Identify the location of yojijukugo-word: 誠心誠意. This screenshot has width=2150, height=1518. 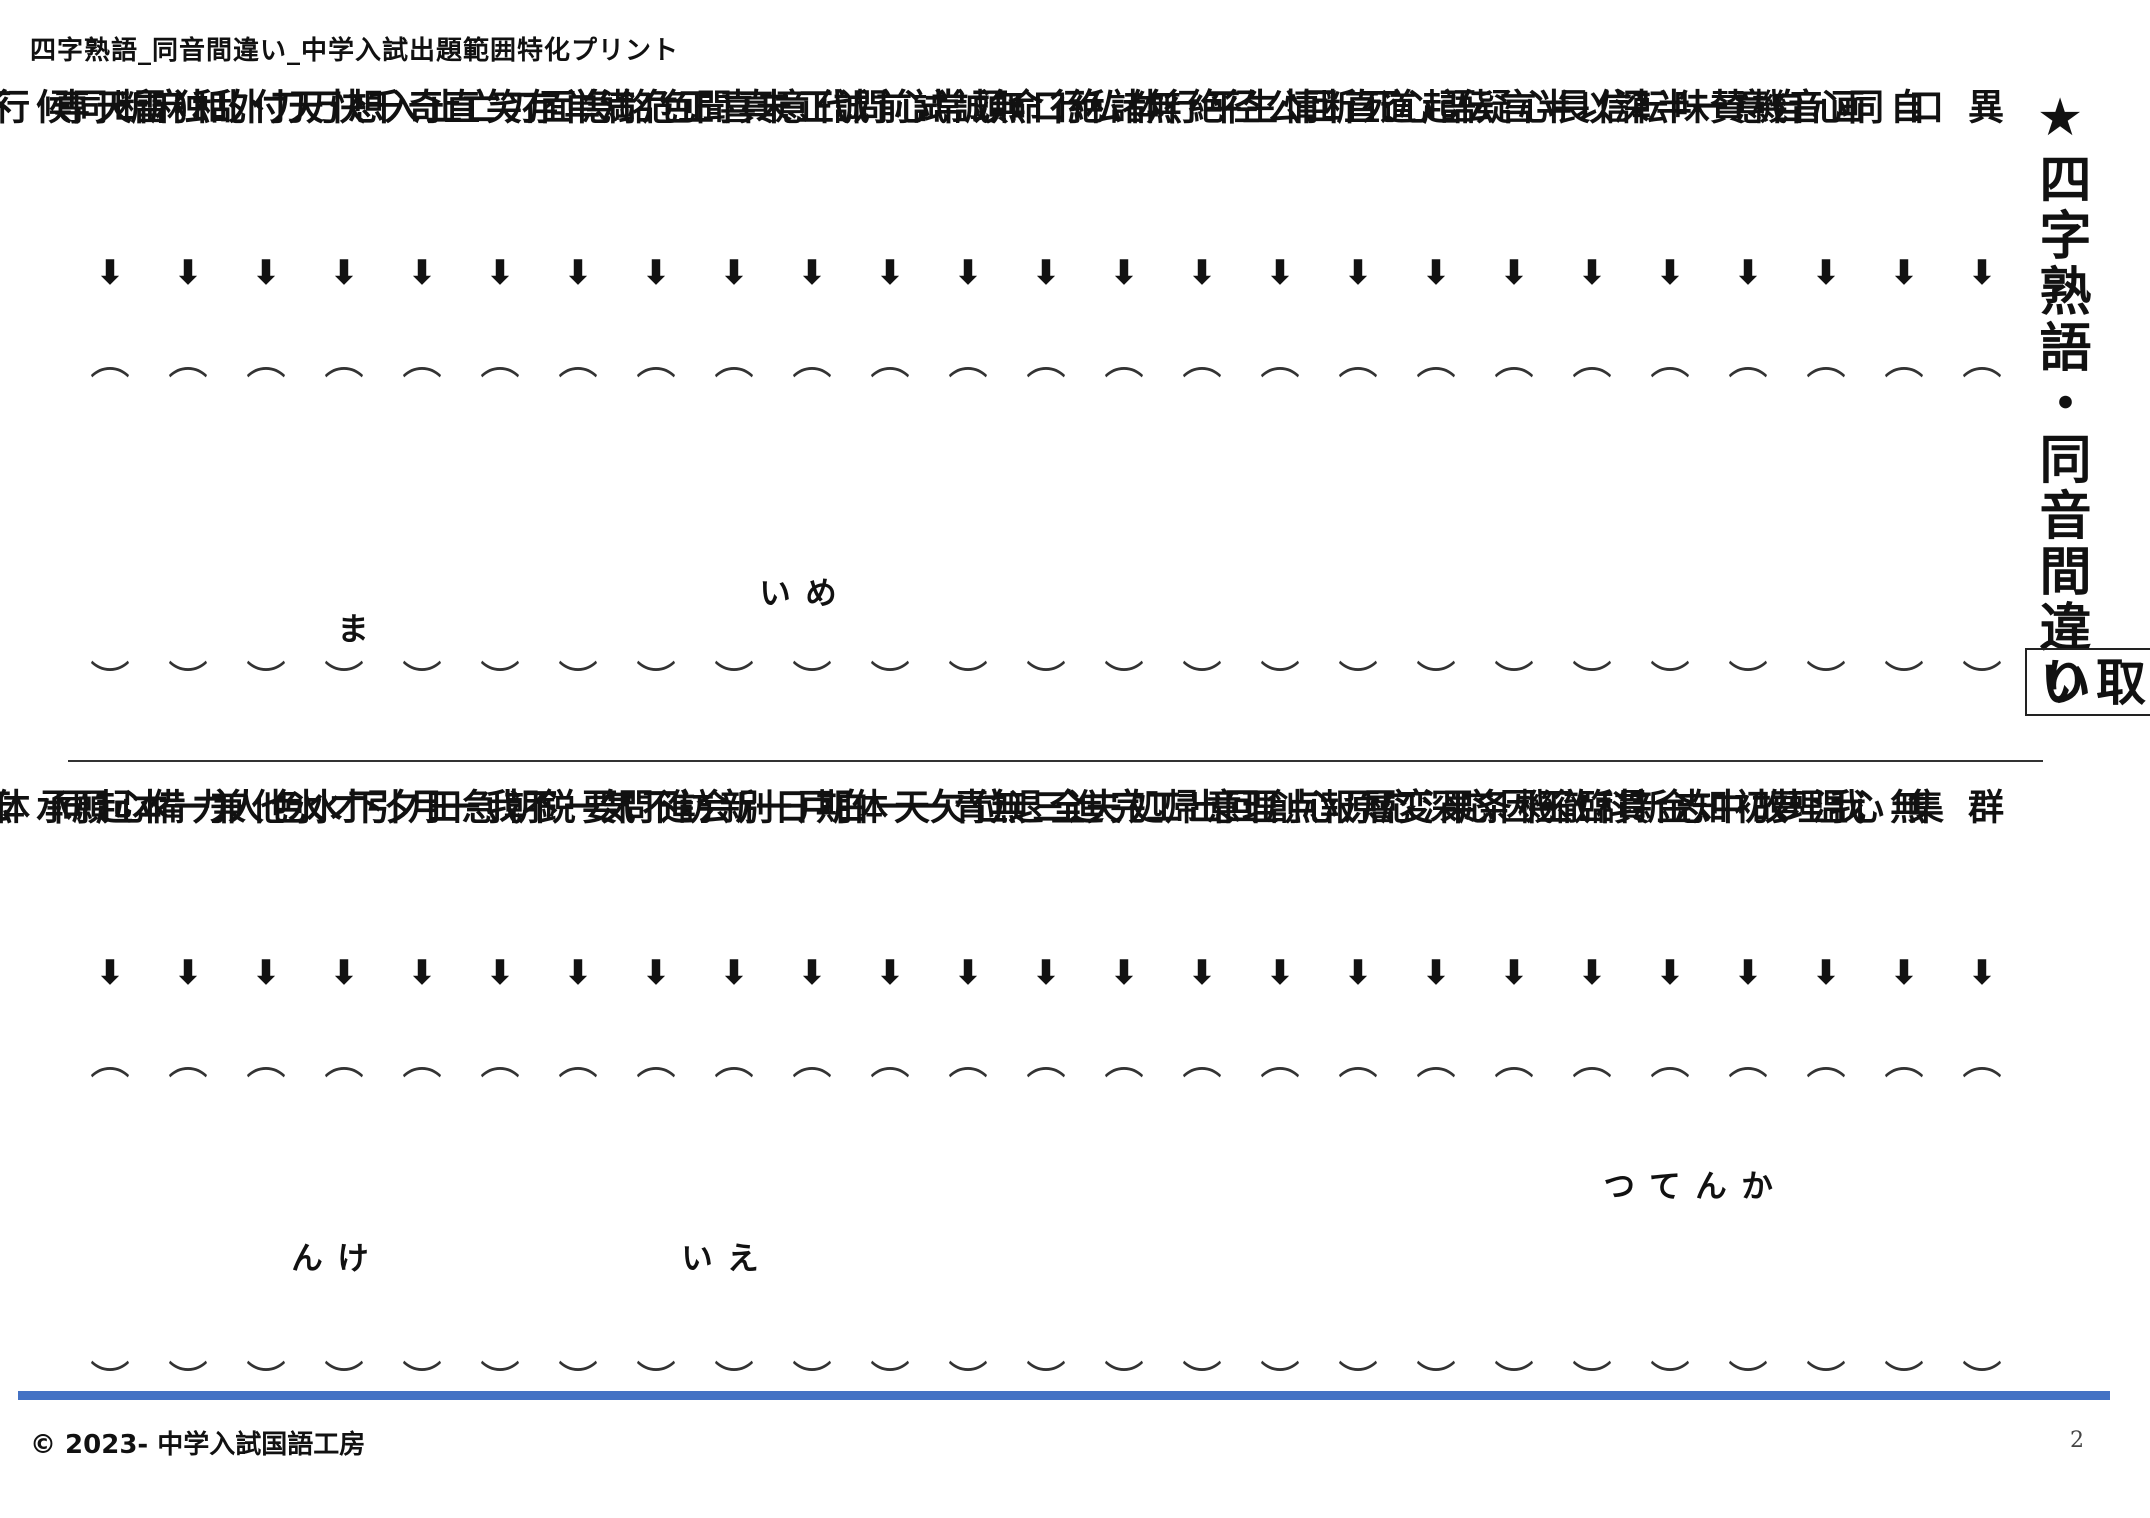
(878, 107).